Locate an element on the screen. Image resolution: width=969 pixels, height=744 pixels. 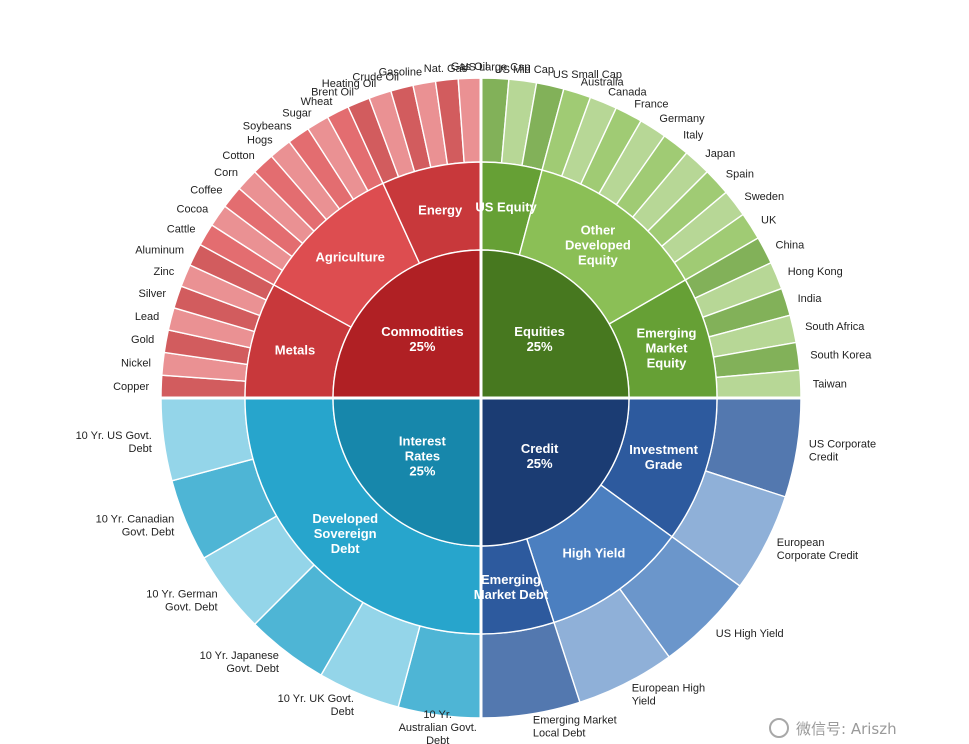
label-other-developed-equity: Other Developed Equity is located at coordinates (598, 245).